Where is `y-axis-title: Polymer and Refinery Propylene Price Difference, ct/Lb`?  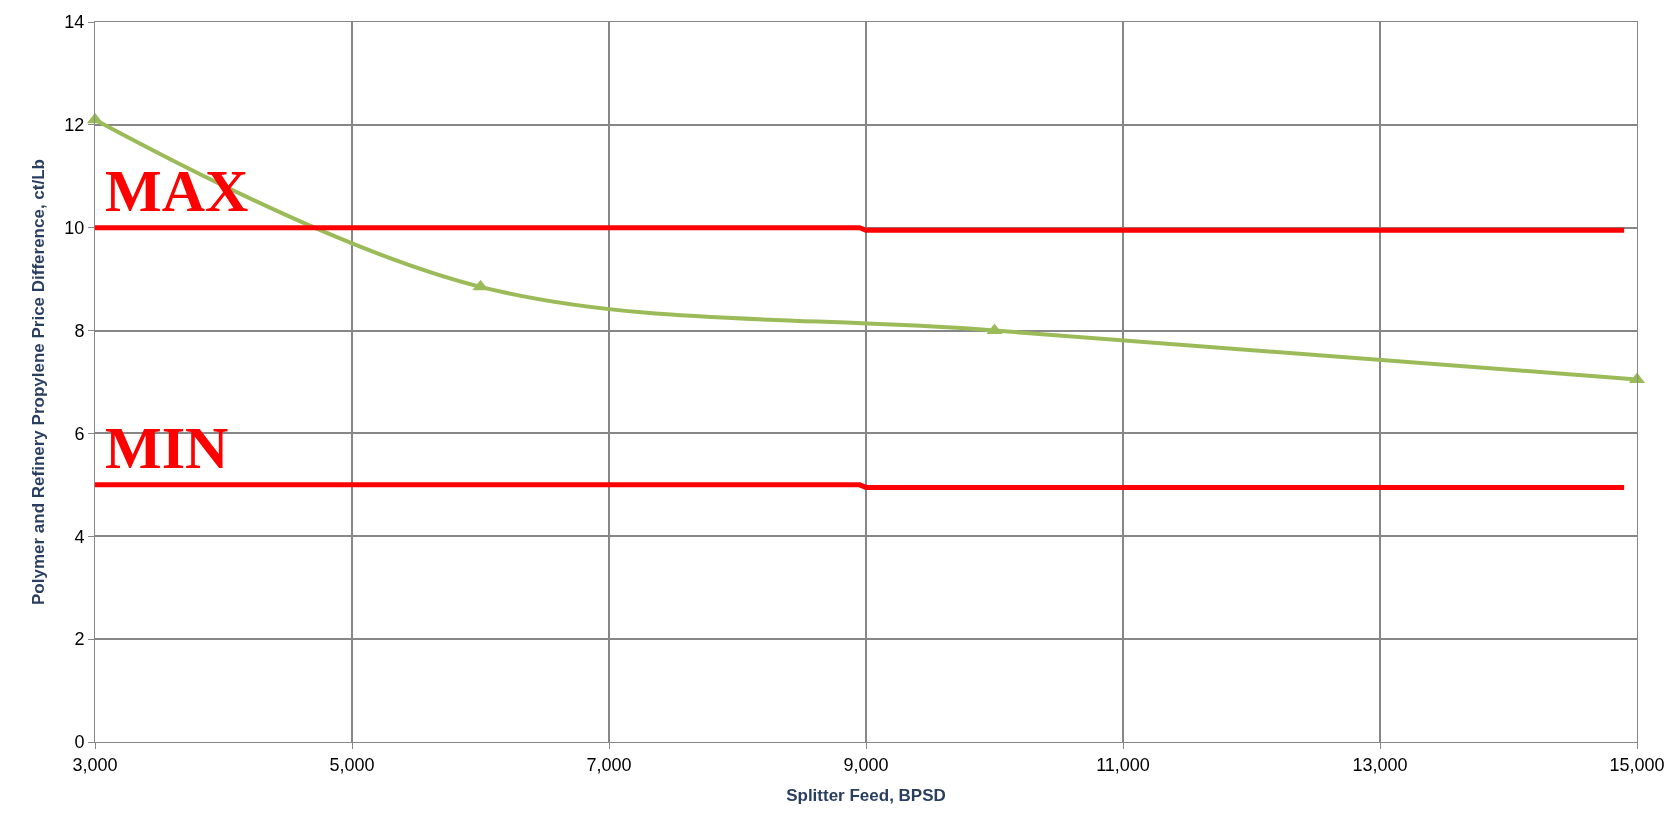 y-axis-title: Polymer and Refinery Propylene Price Difference, ct/Lb is located at coordinates (38, 382).